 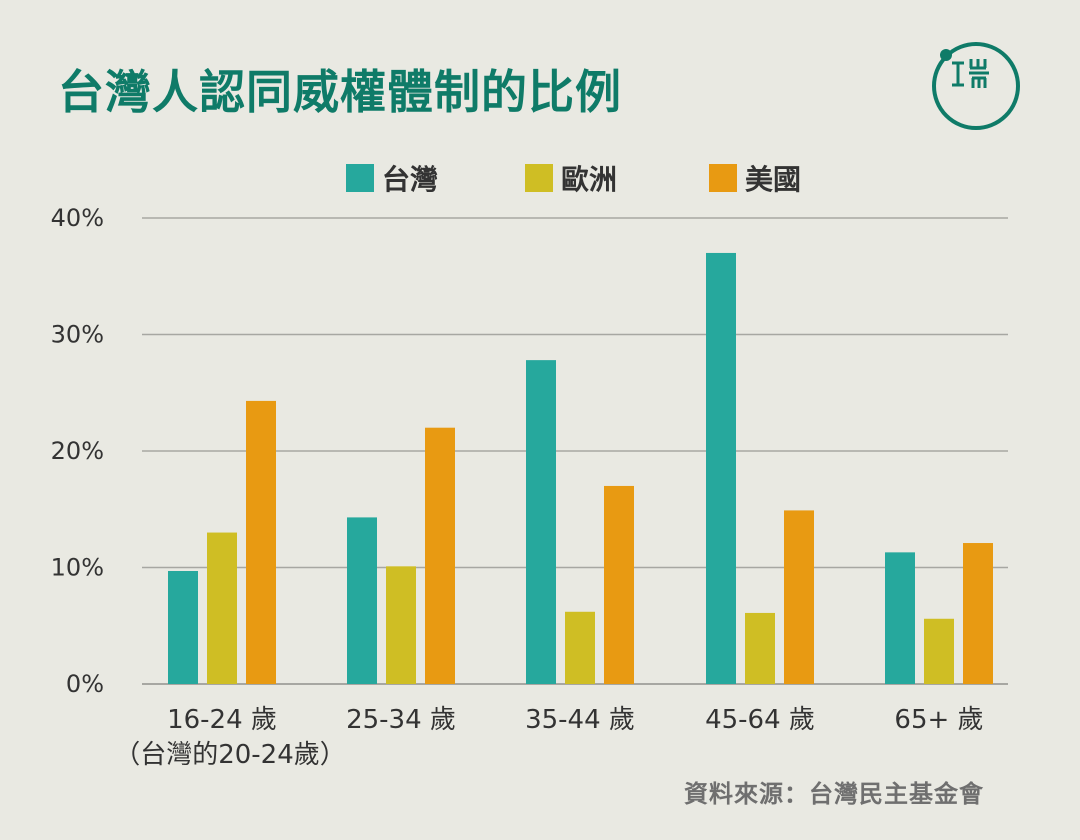 I want to click on bar-台灣-4, so click(x=900, y=618).